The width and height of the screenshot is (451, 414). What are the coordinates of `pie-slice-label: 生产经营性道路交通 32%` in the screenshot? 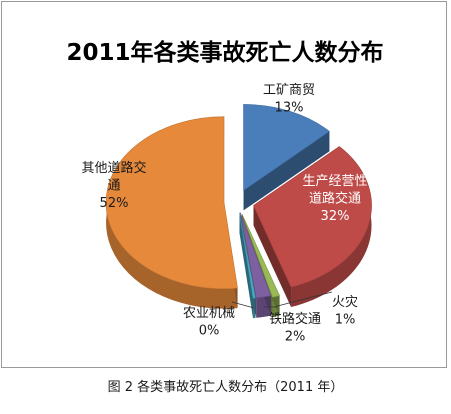 It's located at (334, 199).